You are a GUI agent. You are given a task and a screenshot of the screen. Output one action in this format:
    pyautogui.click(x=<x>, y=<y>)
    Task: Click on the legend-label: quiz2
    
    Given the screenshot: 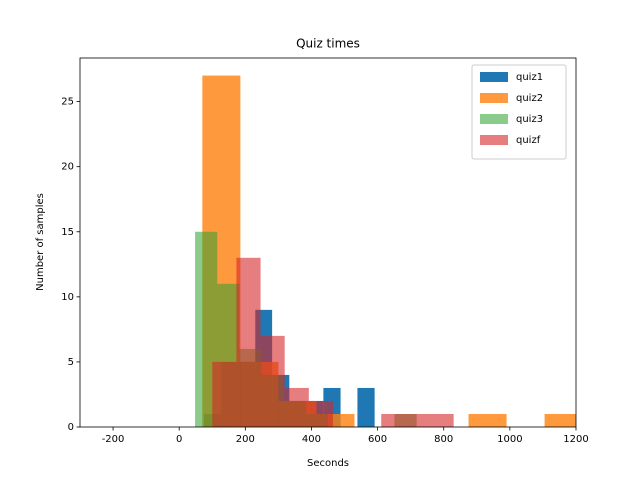 What is the action you would take?
    pyautogui.click(x=529, y=98)
    